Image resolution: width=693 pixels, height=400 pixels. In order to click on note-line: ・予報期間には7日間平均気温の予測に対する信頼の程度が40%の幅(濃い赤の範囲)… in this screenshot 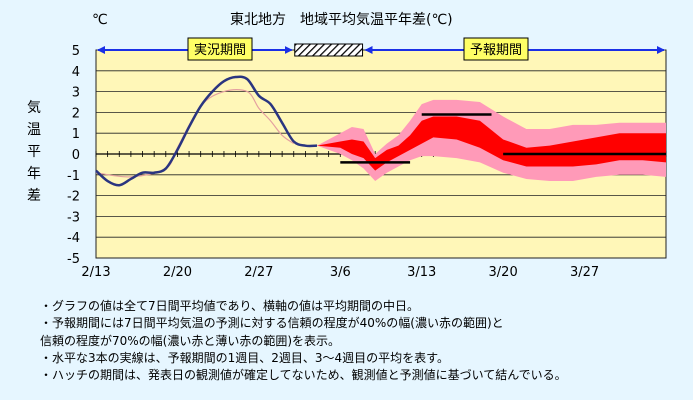, I will do `click(272, 323)`.